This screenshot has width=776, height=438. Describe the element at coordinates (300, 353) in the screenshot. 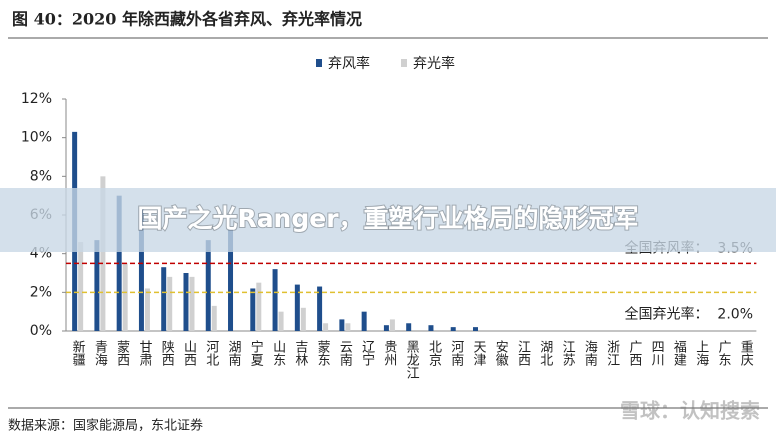

I see `x-tick-label: 吉林` at that location.